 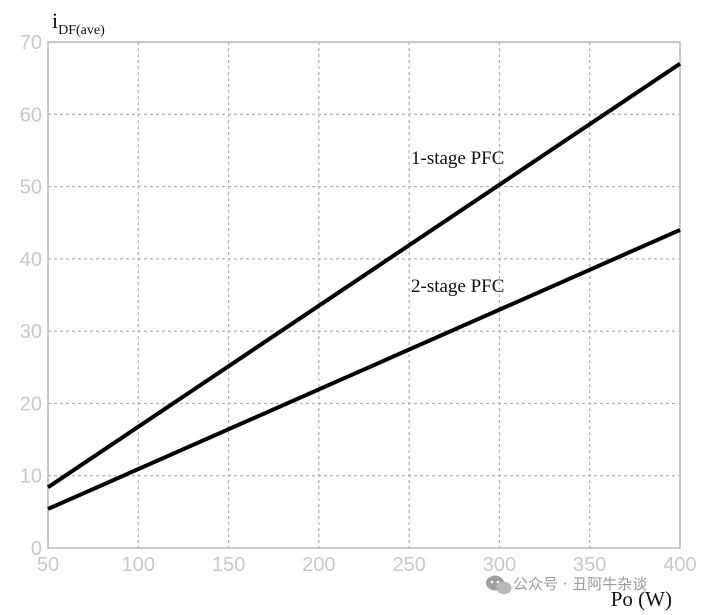 What do you see at coordinates (641, 599) in the screenshot?
I see `x-axis-label: Po (W)` at bounding box center [641, 599].